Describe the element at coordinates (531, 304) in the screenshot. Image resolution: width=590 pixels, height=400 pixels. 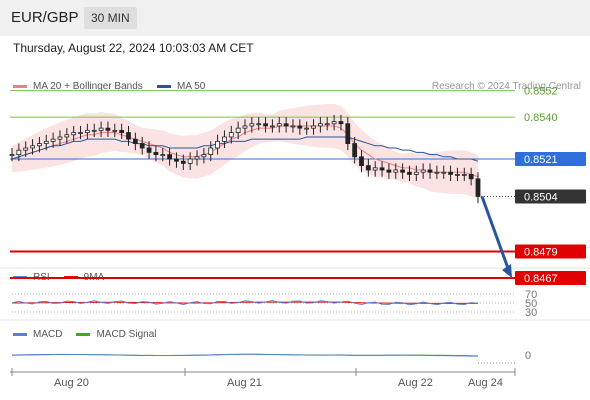
I see `rsi-tick-label: 50` at that location.